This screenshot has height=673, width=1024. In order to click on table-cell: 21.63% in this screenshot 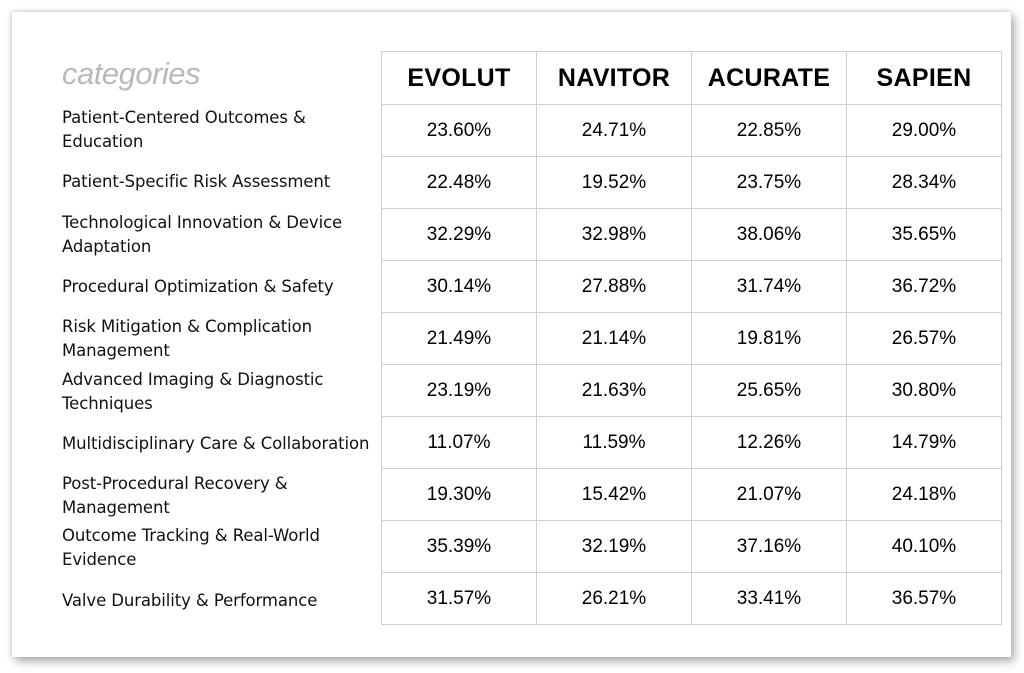, I will do `click(614, 390)`.